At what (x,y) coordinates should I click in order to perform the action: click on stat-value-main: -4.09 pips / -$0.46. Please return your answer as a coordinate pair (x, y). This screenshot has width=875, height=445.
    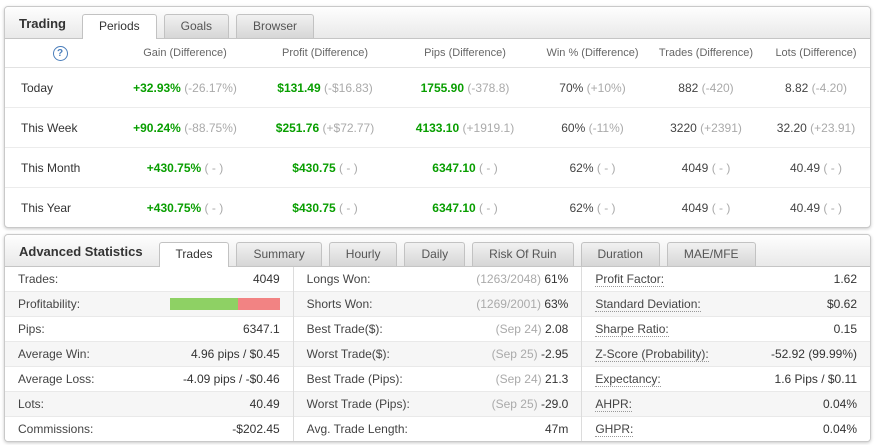
    Looking at the image, I should click on (231, 379).